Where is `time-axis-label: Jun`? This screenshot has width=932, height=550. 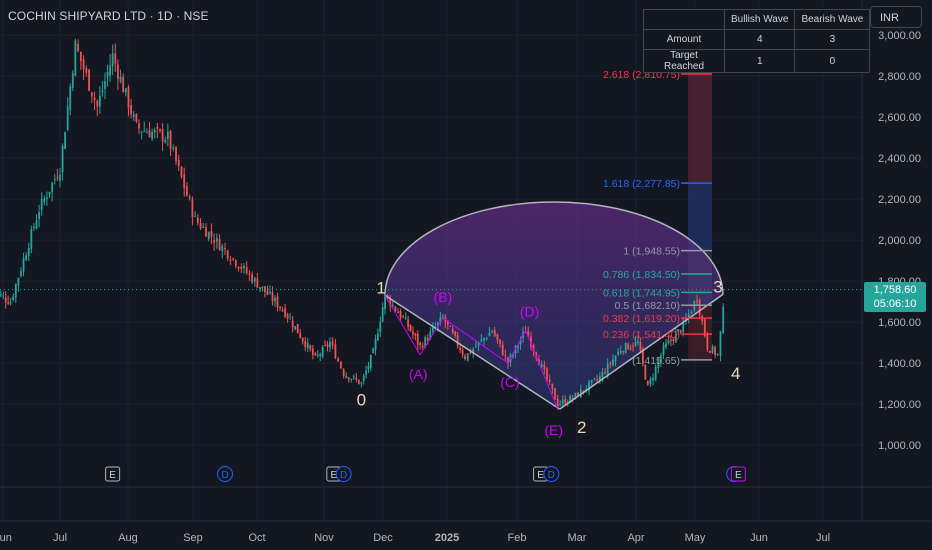
time-axis-label: Jun is located at coordinates (759, 538).